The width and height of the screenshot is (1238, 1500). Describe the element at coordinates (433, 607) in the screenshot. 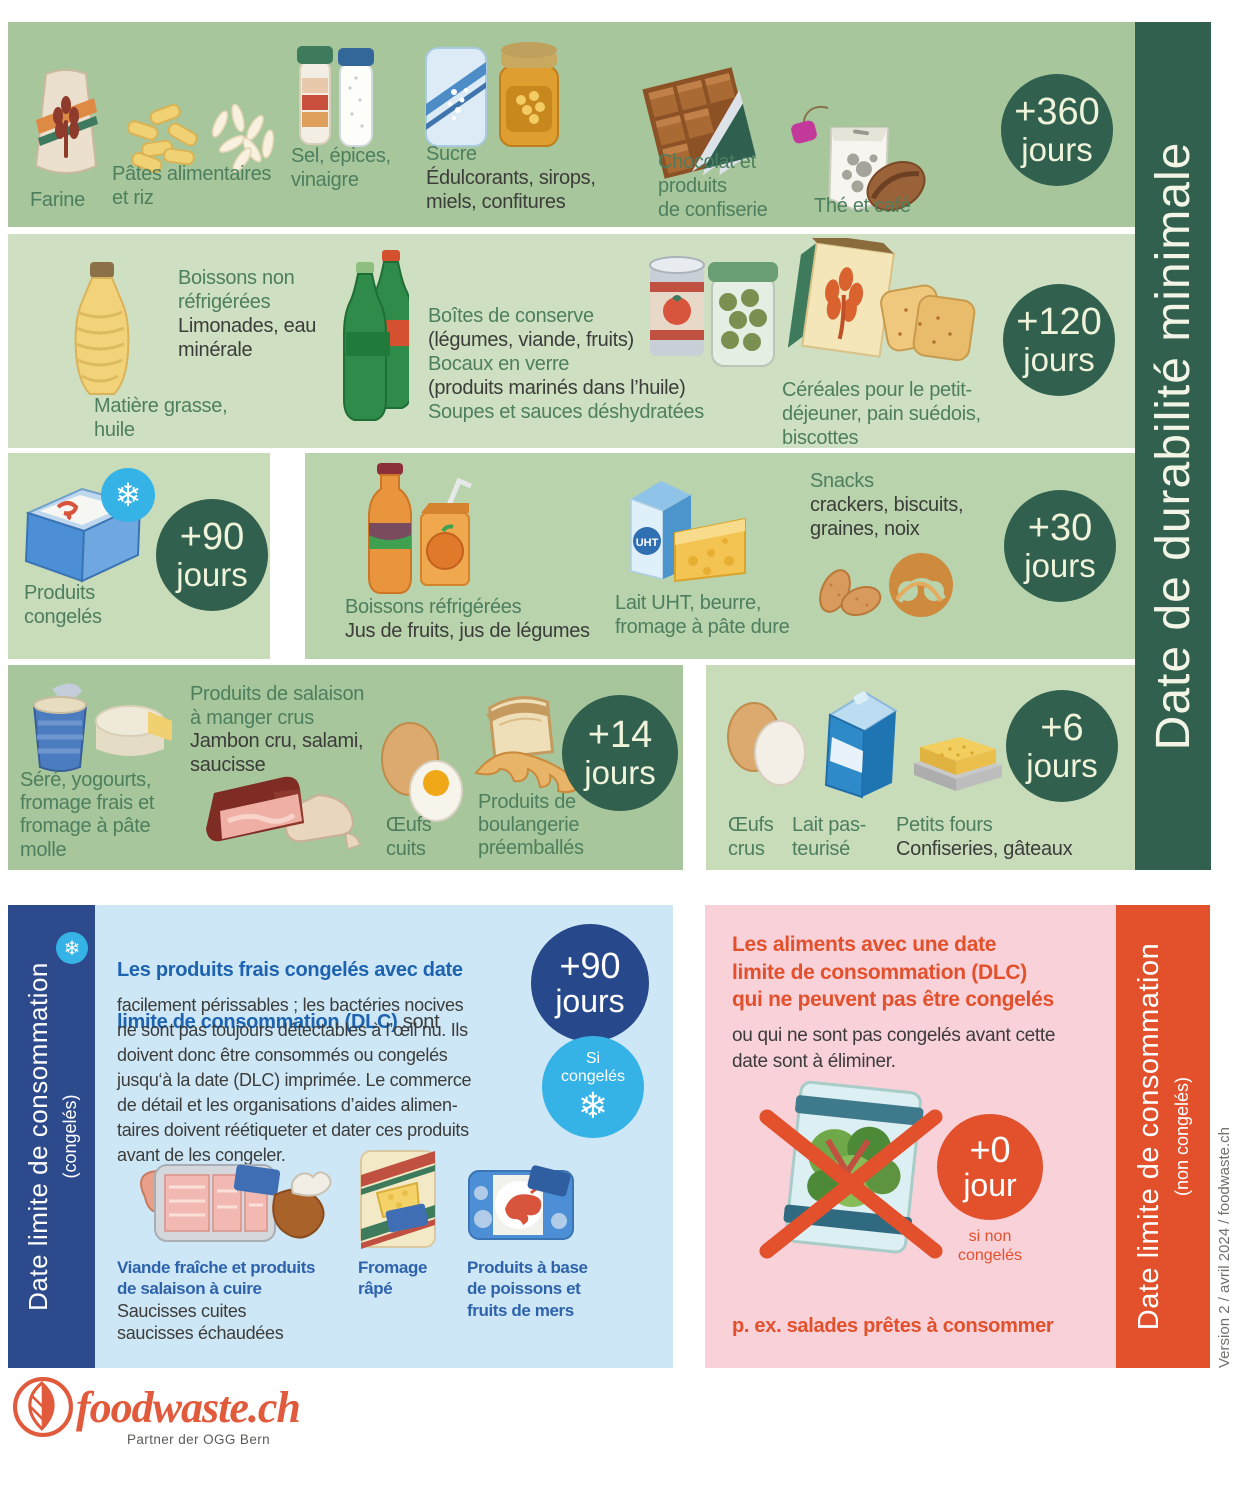

I see `label-boissons-refrigerees: Boissons réfrigérées` at that location.